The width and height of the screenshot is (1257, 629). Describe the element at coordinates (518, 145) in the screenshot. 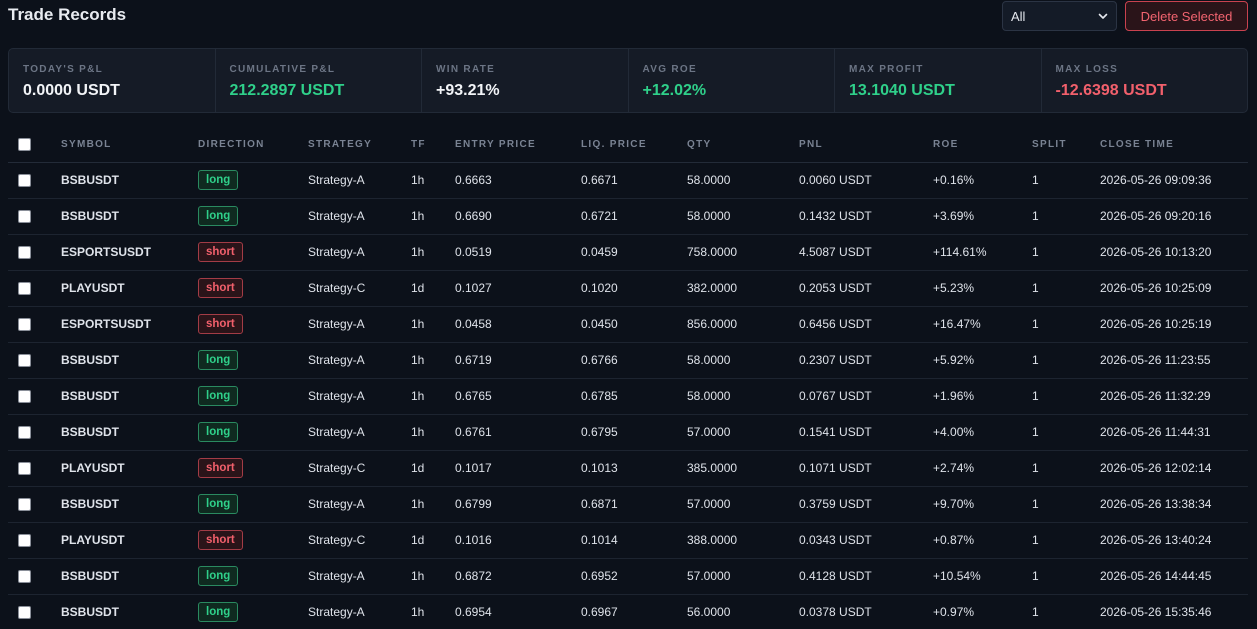

I see `column-header-entry-price: ENTRY PRICE` at that location.